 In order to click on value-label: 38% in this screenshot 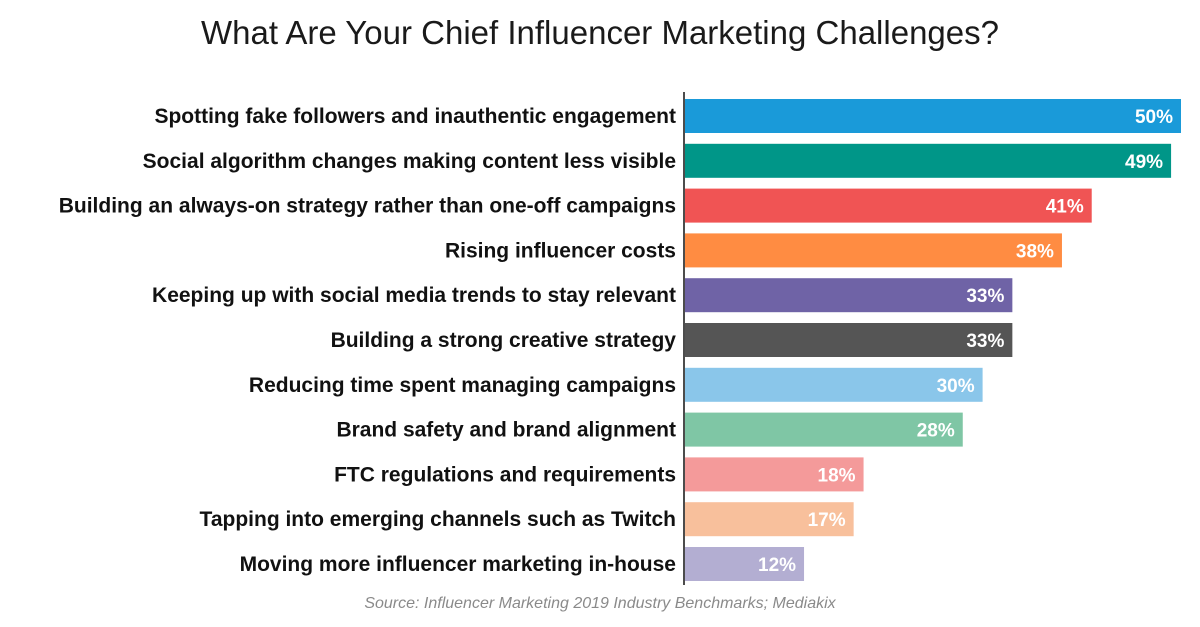, I will do `click(1035, 251)`.